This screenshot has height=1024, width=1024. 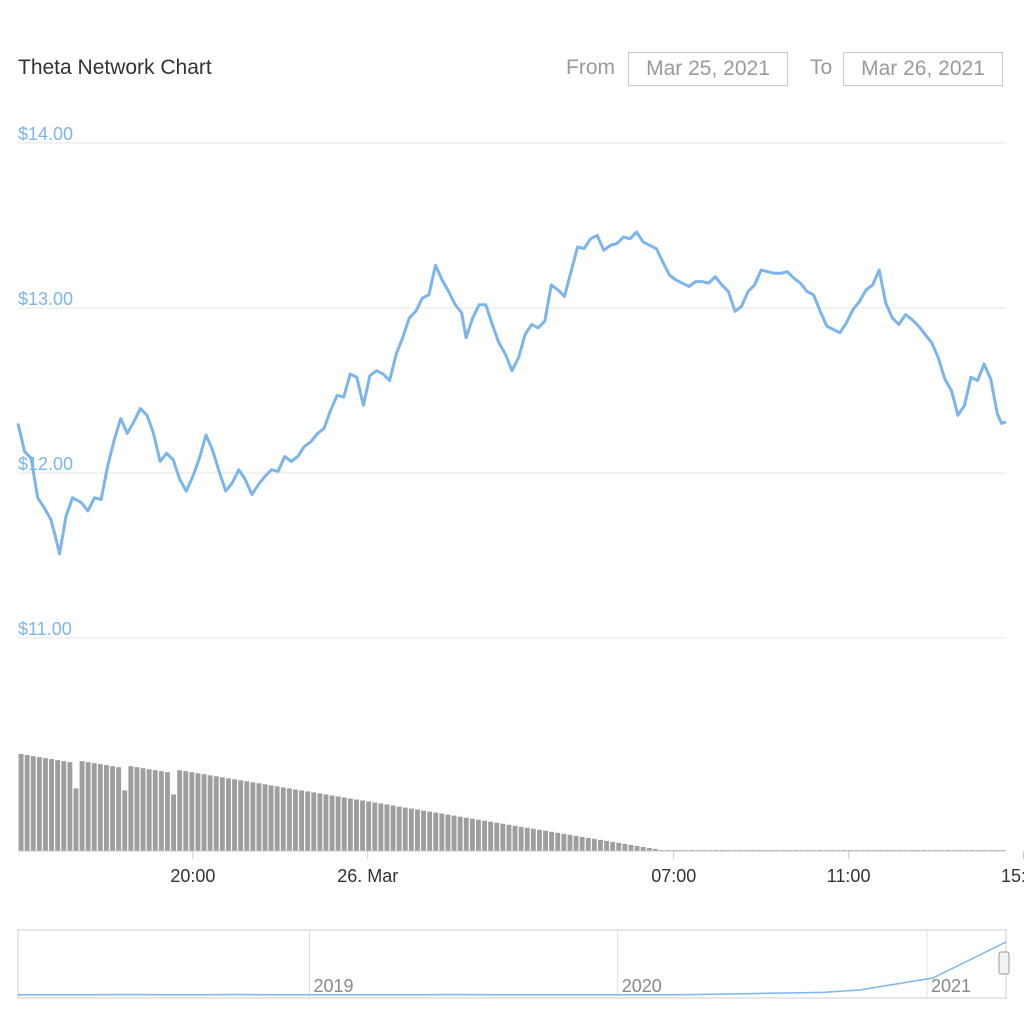 I want to click on navigator-handle, so click(x=1004, y=963).